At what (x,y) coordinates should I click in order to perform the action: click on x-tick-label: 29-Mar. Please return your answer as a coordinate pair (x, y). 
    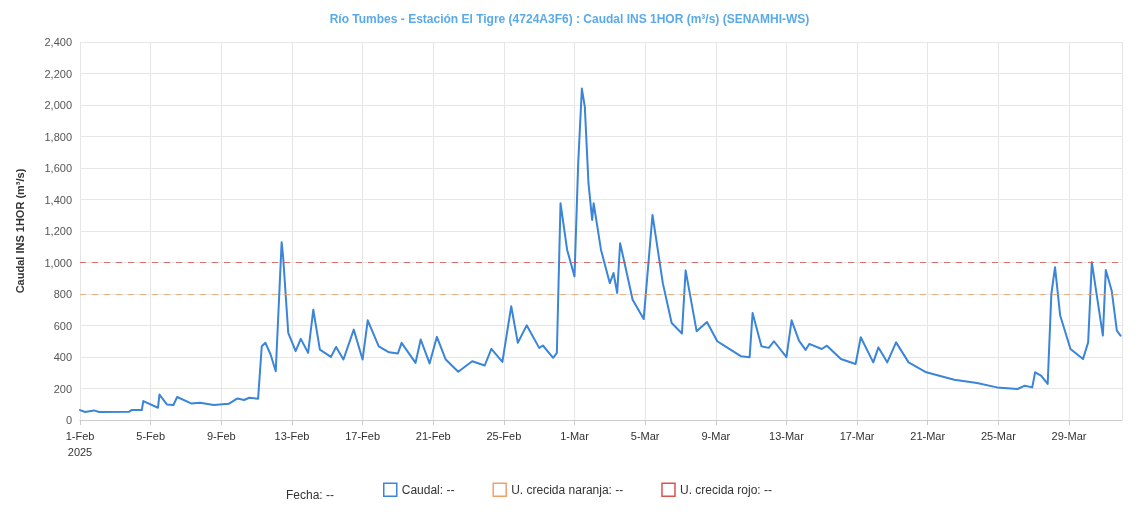
    Looking at the image, I should click on (1069, 436).